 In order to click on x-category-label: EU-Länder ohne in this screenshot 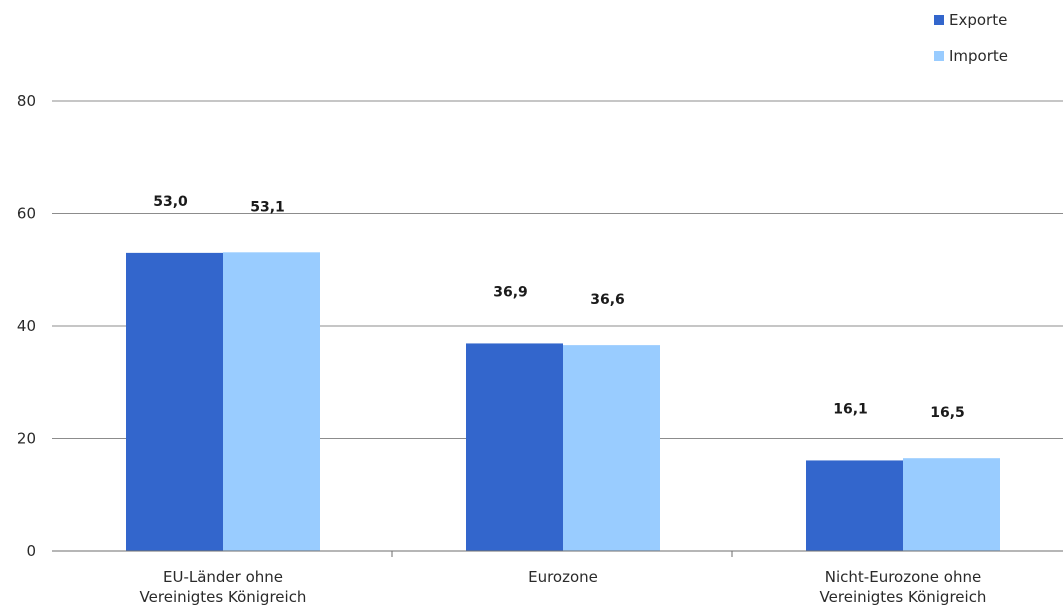, I will do `click(223, 577)`.